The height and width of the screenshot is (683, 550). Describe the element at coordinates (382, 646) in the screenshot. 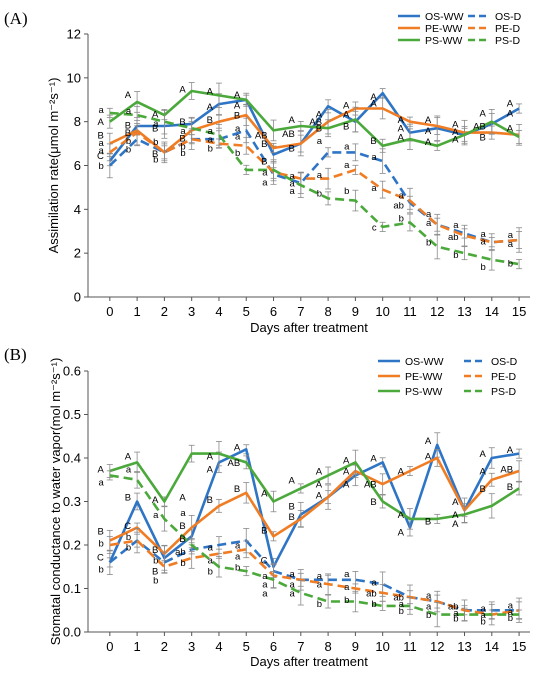

I see `x-tick-label: 10` at that location.